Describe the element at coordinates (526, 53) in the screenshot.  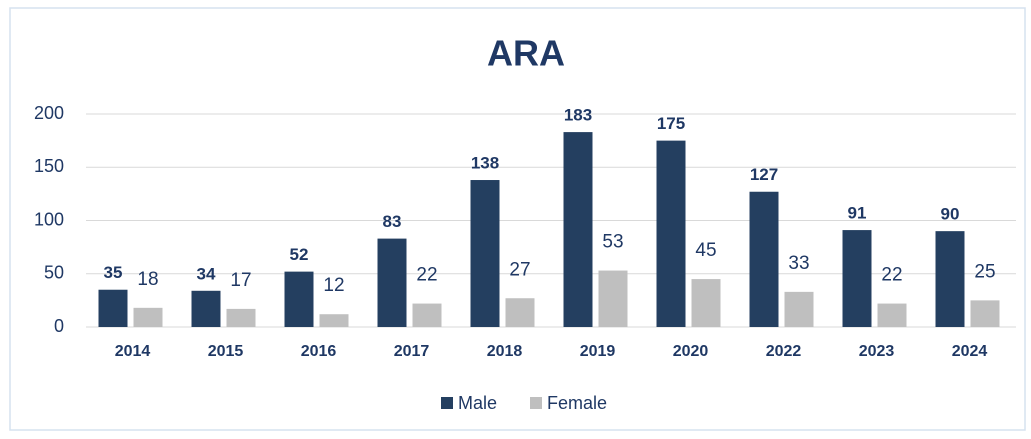
I see `chart-title: ARA` at that location.